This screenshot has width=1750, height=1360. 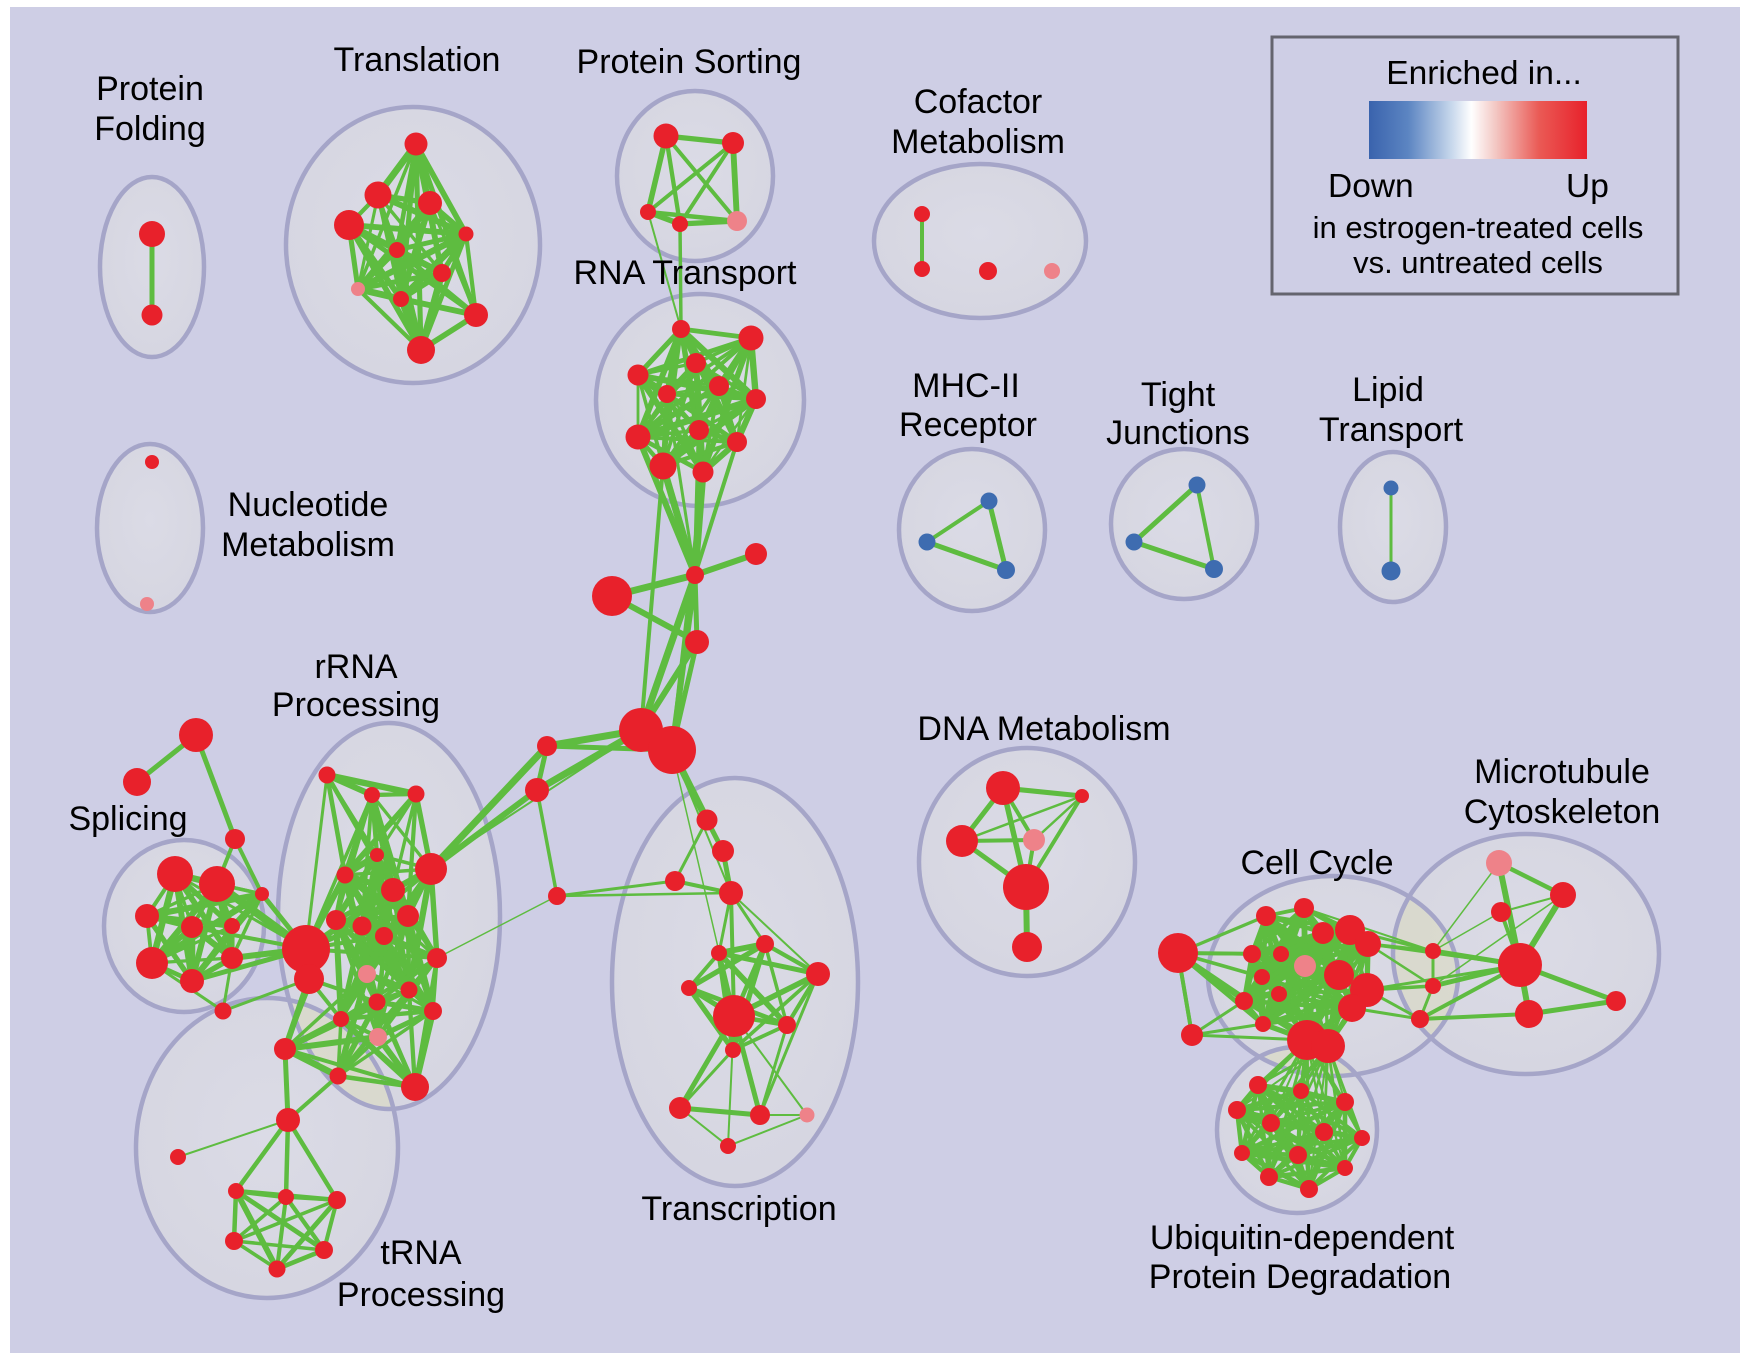 I want to click on svg-text: Down, so click(x=1371, y=186).